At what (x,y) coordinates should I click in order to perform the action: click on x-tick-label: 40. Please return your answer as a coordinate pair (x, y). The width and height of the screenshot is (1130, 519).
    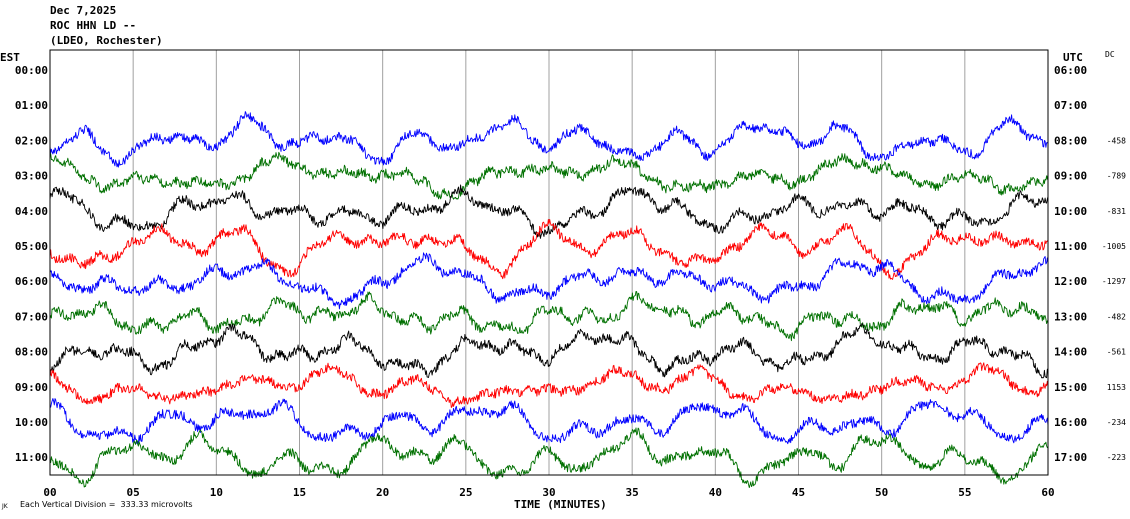
    Looking at the image, I should click on (715, 492).